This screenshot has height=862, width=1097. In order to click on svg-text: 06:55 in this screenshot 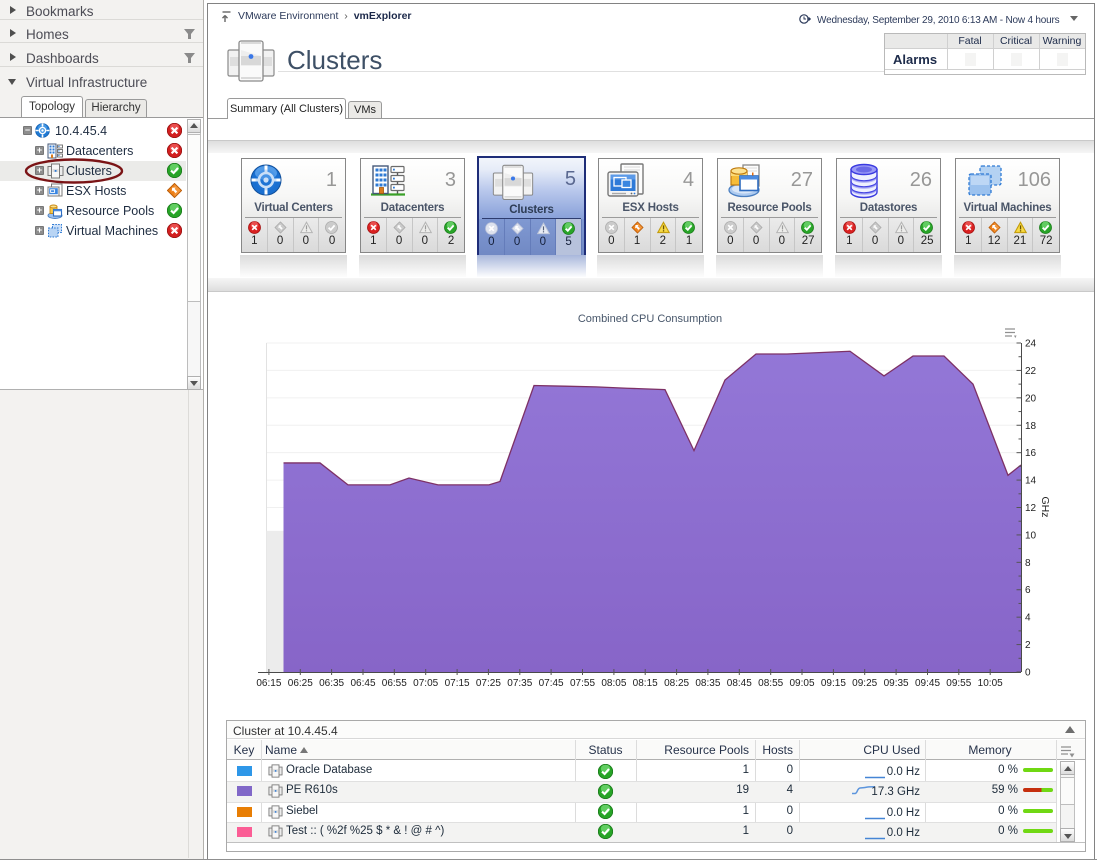, I will do `click(394, 683)`.